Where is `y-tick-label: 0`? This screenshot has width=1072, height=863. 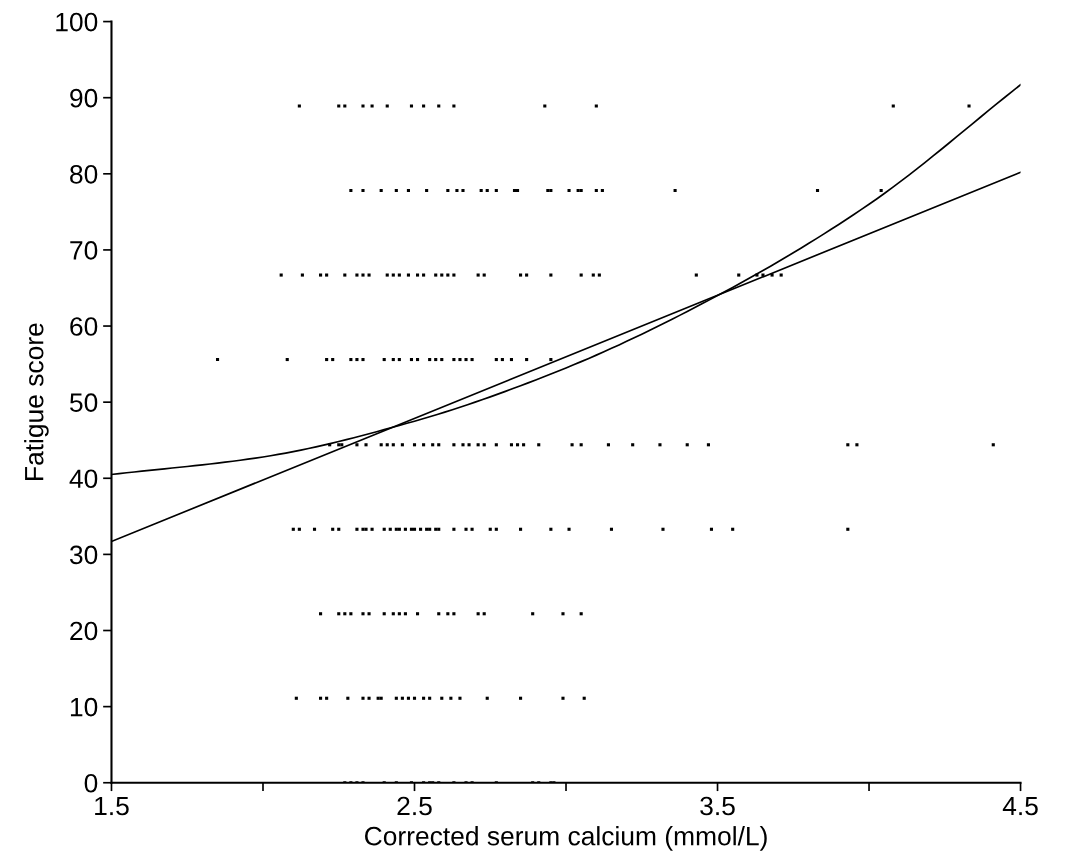 y-tick-label: 0 is located at coordinates (91, 783).